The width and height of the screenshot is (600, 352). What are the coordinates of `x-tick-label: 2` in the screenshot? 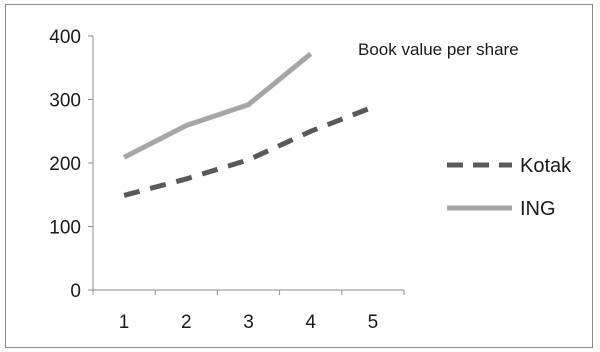 It's located at (186, 322).